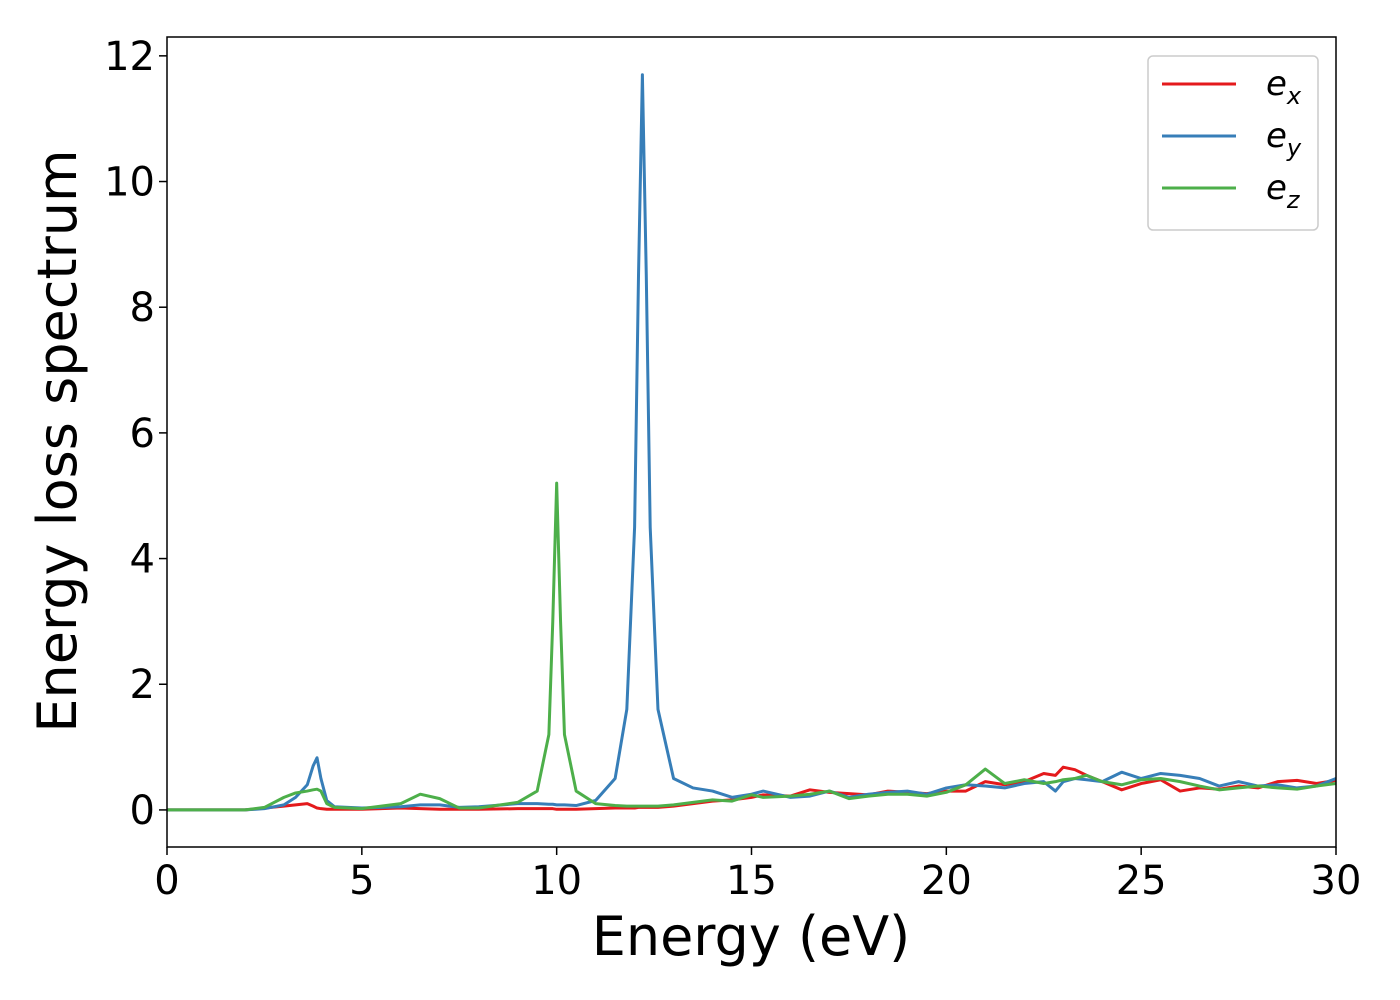 The height and width of the screenshot is (1000, 1400). What do you see at coordinates (142, 811) in the screenshot?
I see `y-tick-label: 0` at bounding box center [142, 811].